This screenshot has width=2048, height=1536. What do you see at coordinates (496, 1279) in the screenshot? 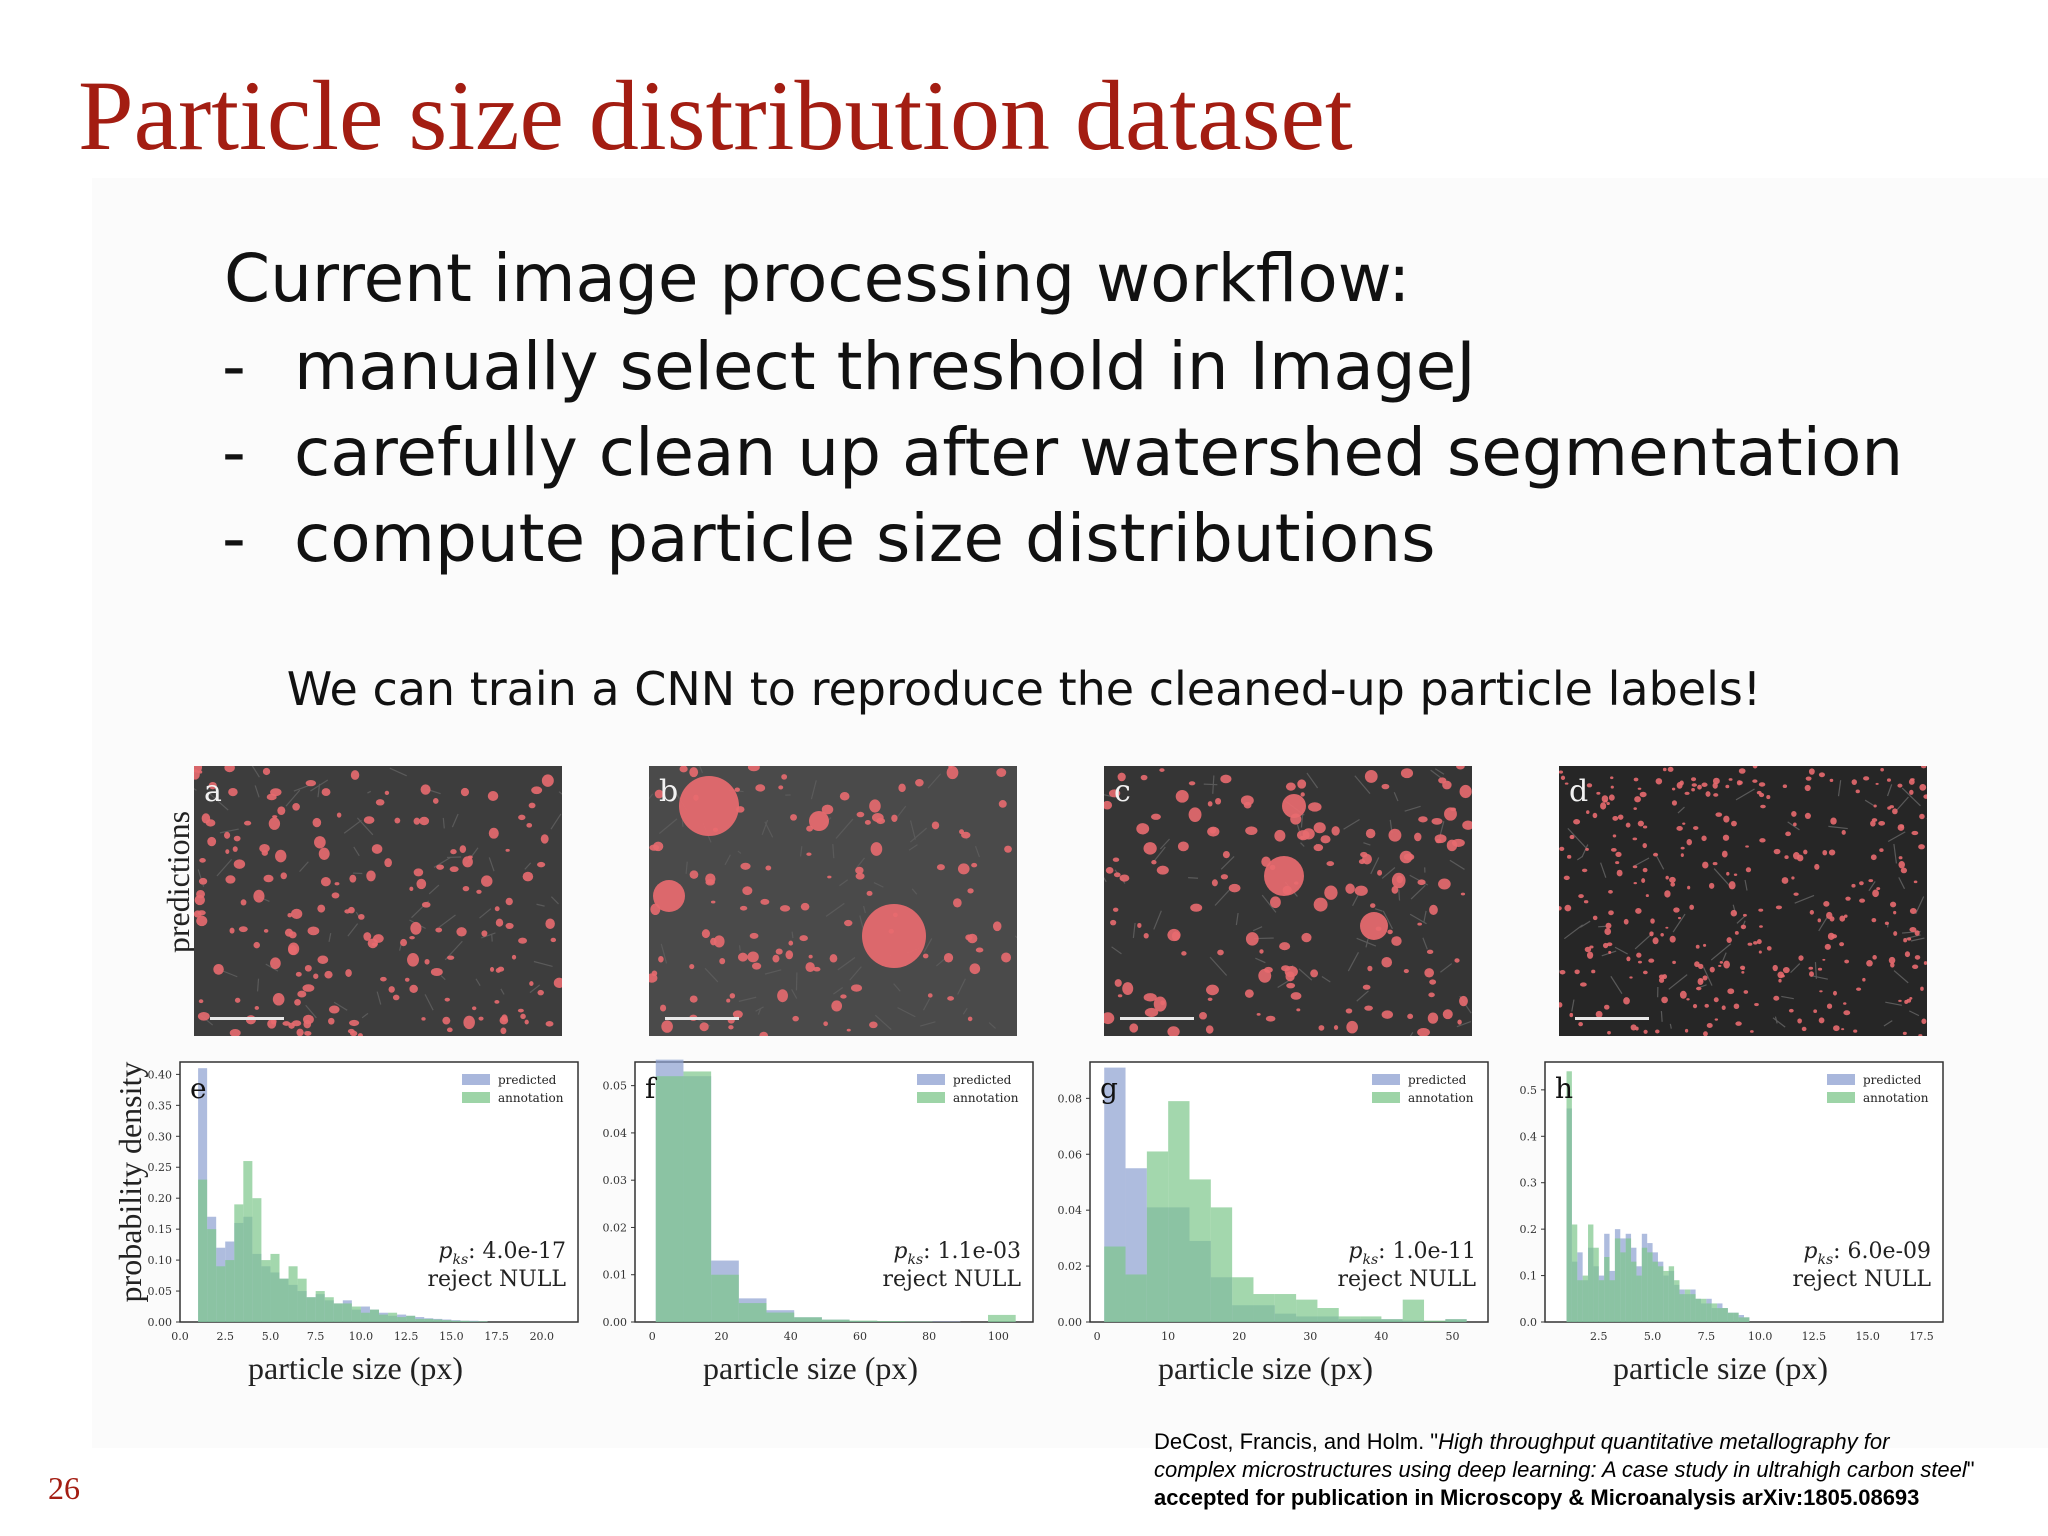
I see `ks-result: reject NULL` at bounding box center [496, 1279].